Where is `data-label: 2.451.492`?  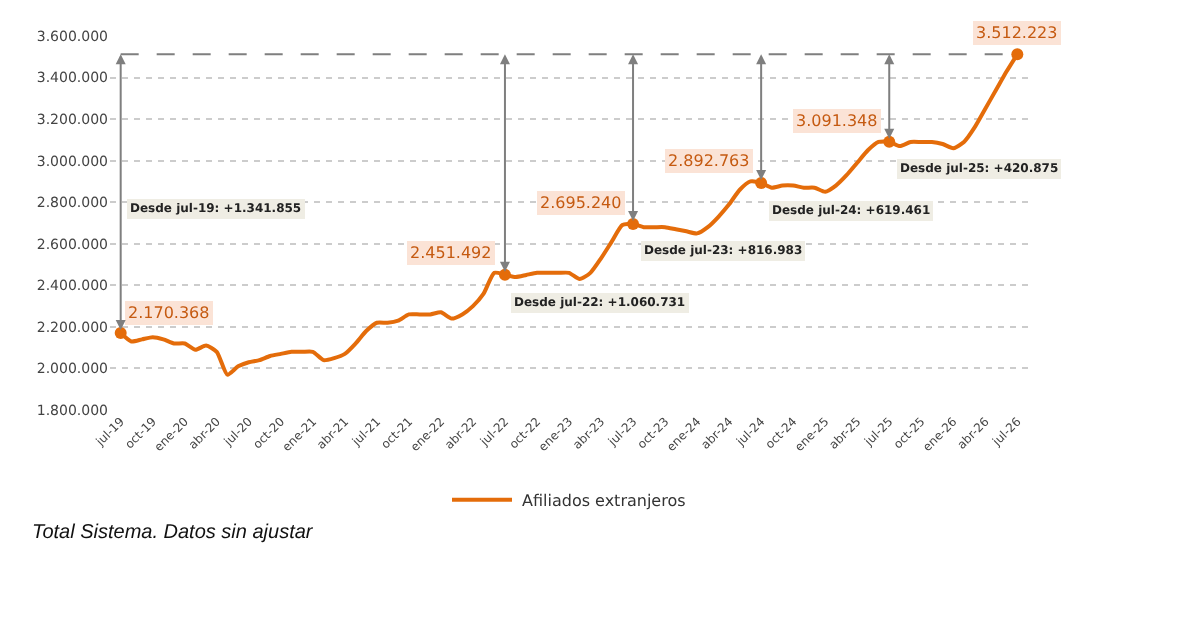 data-label: 2.451.492 is located at coordinates (451, 253).